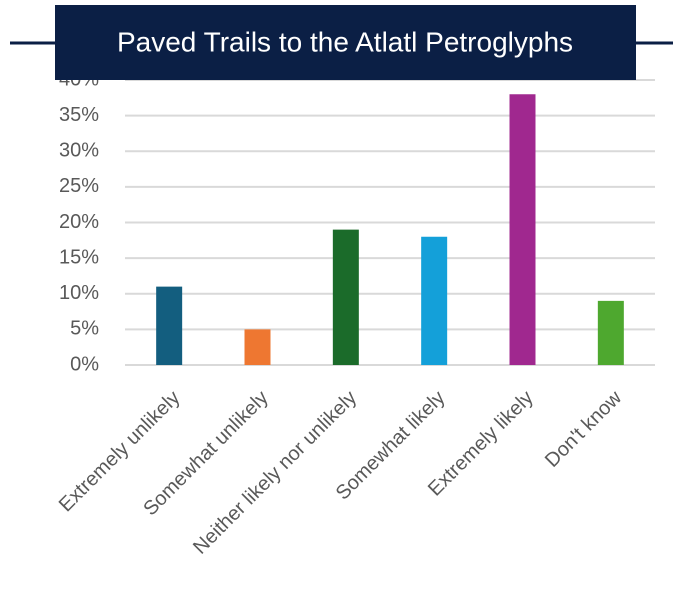 This screenshot has height=598, width=673. Describe the element at coordinates (79, 257) in the screenshot. I see `y-tick-label: 15%` at that location.